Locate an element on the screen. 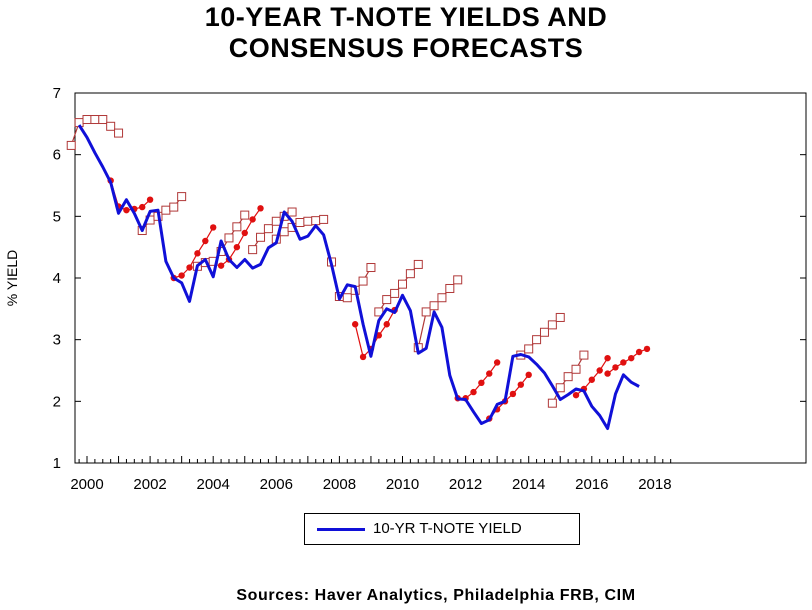 This screenshot has height=610, width=812. x-tick-label: 2014 is located at coordinates (528, 484).